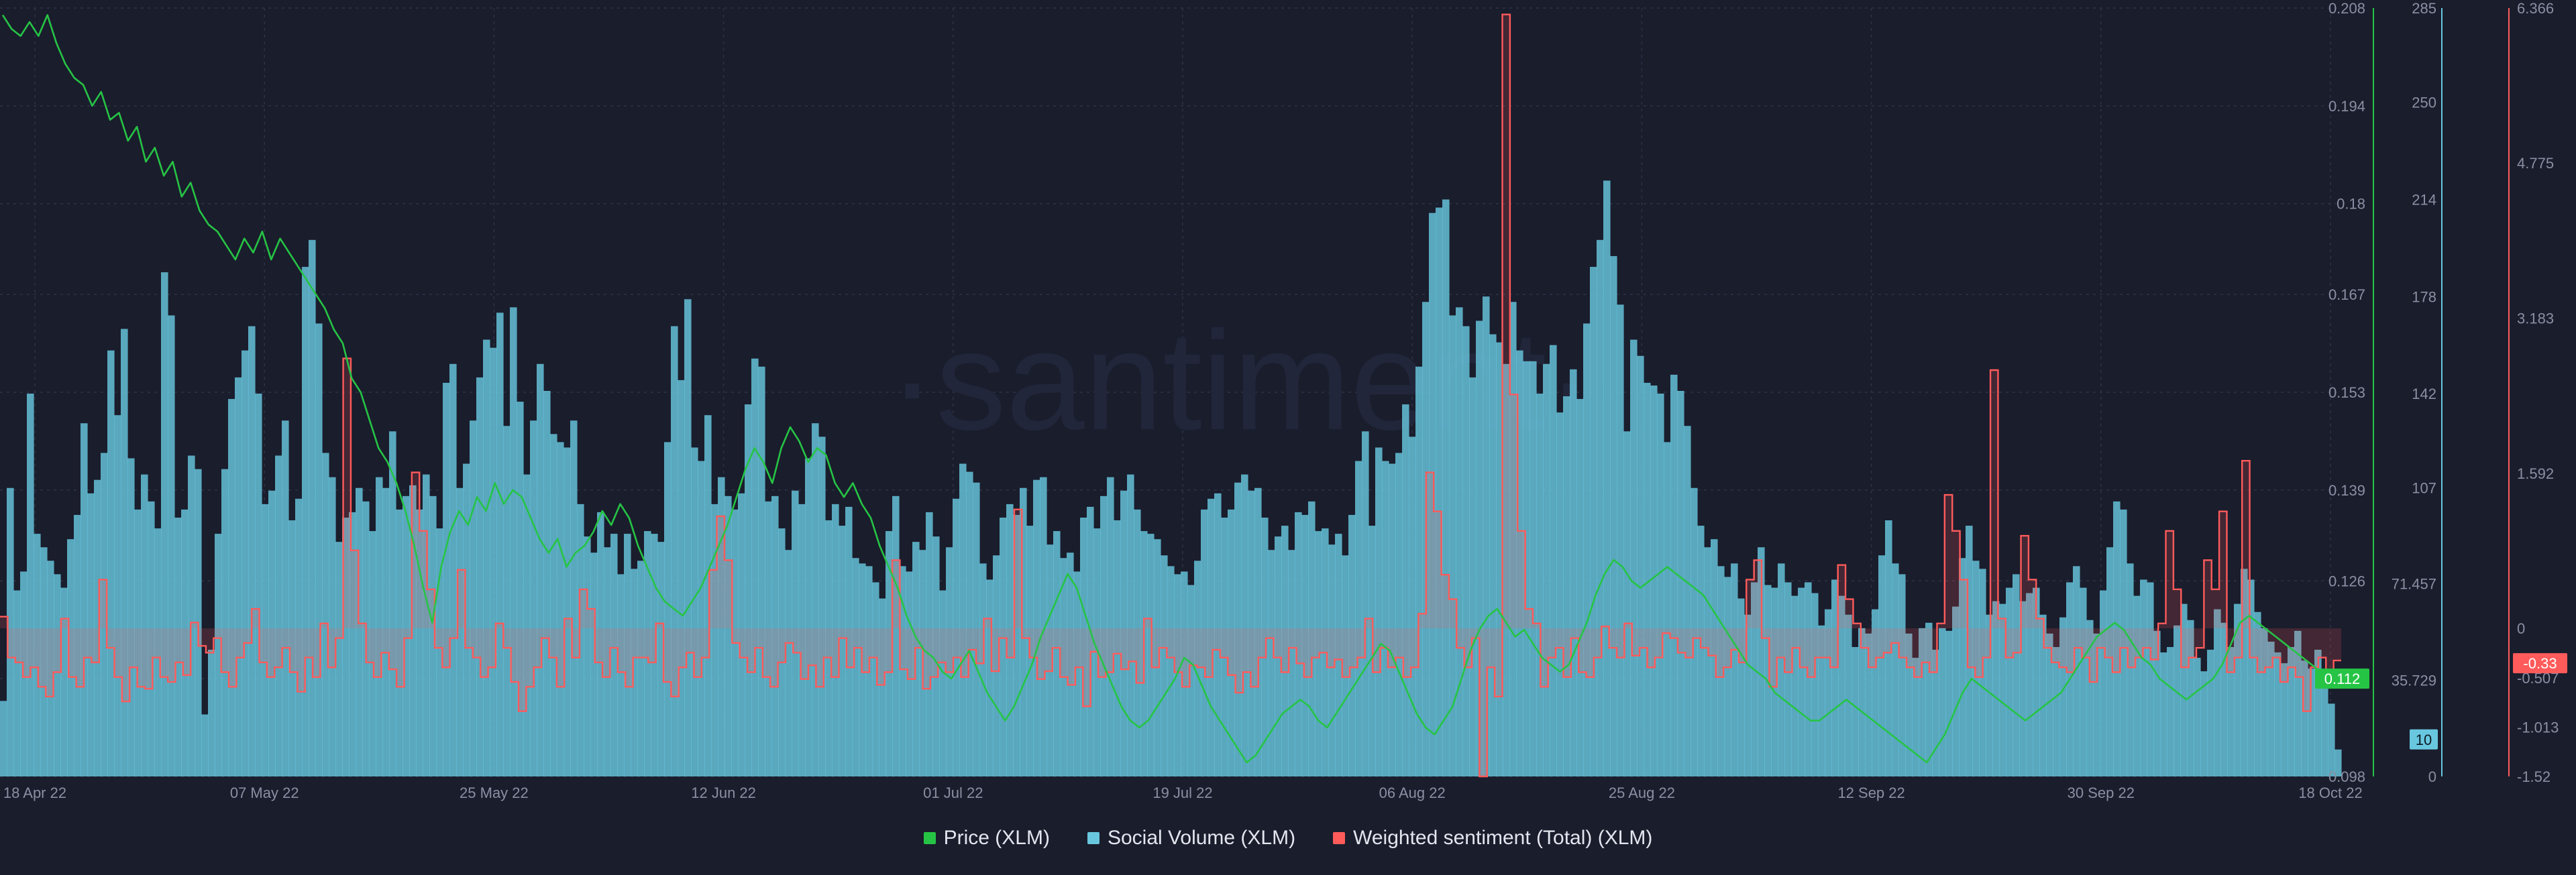 The height and width of the screenshot is (875, 2576). What do you see at coordinates (2424, 103) in the screenshot?
I see `social-volume-axis-tick: 250` at bounding box center [2424, 103].